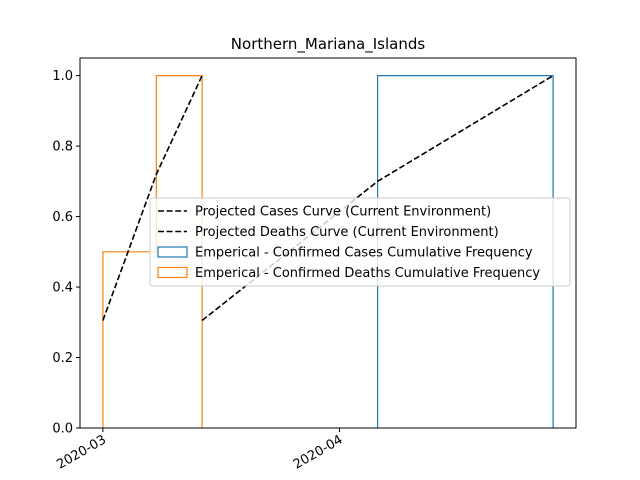 The height and width of the screenshot is (480, 640). What do you see at coordinates (62, 429) in the screenshot?
I see `y-tick-label: 0.0` at bounding box center [62, 429].